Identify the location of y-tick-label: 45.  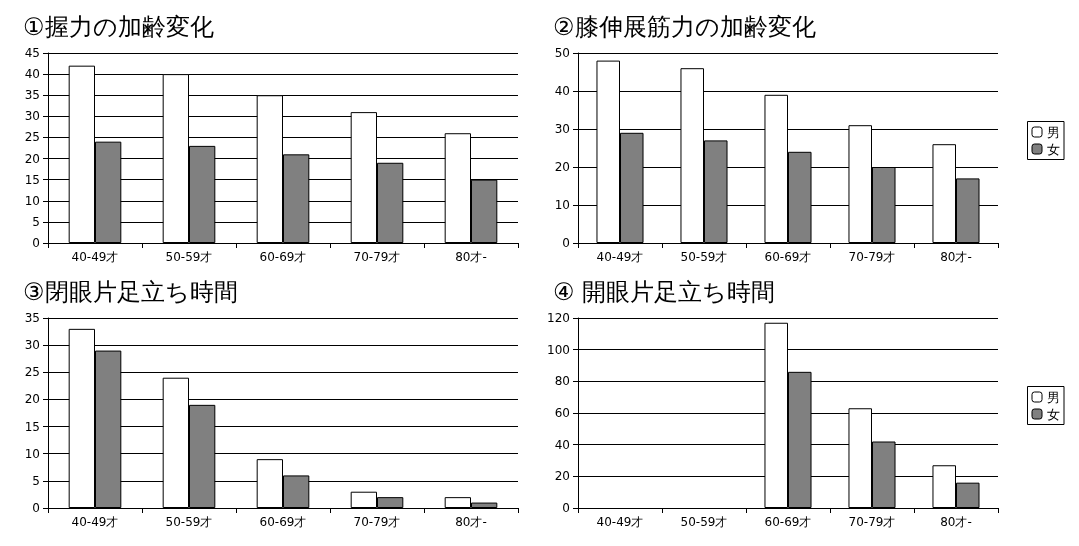
(32, 53).